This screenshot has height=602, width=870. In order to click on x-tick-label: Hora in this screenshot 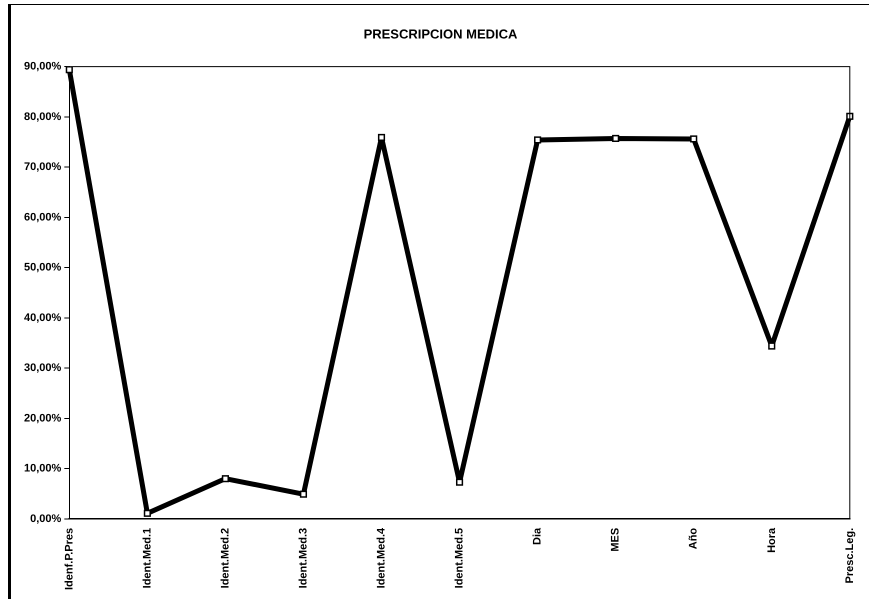, I will do `click(772, 539)`.